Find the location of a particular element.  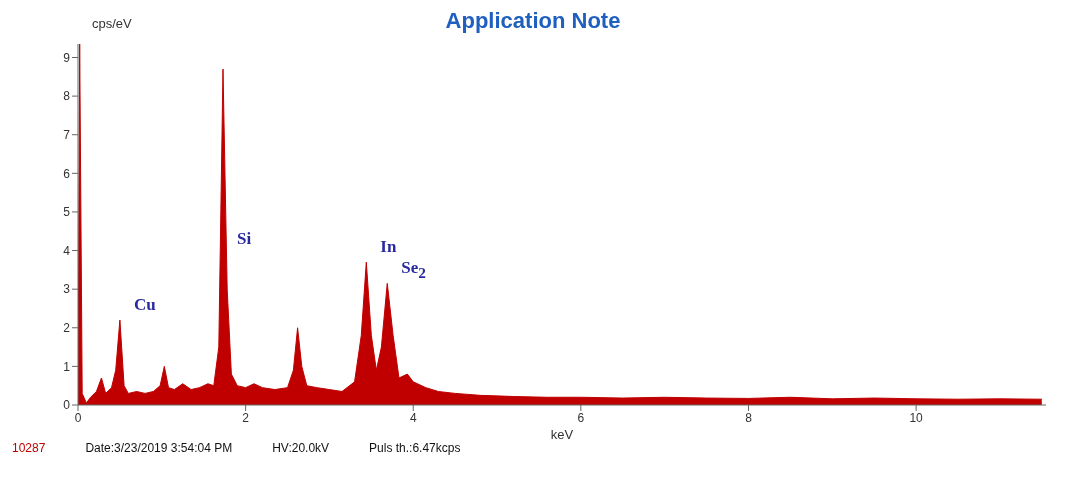

y-tick-label: 8 is located at coordinates (67, 96).